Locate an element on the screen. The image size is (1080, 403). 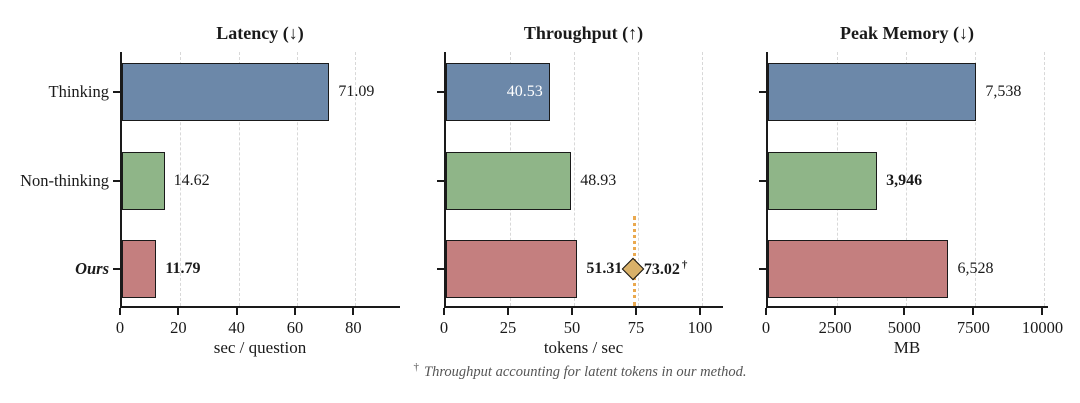
marker-value-label: 73.02 † is located at coordinates (665, 268).